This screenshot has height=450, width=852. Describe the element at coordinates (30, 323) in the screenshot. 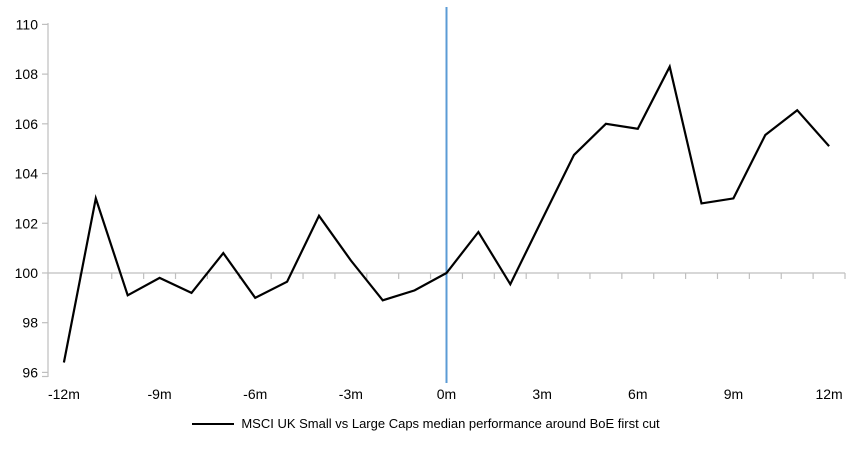

I see `y-tick-label: 98` at that location.